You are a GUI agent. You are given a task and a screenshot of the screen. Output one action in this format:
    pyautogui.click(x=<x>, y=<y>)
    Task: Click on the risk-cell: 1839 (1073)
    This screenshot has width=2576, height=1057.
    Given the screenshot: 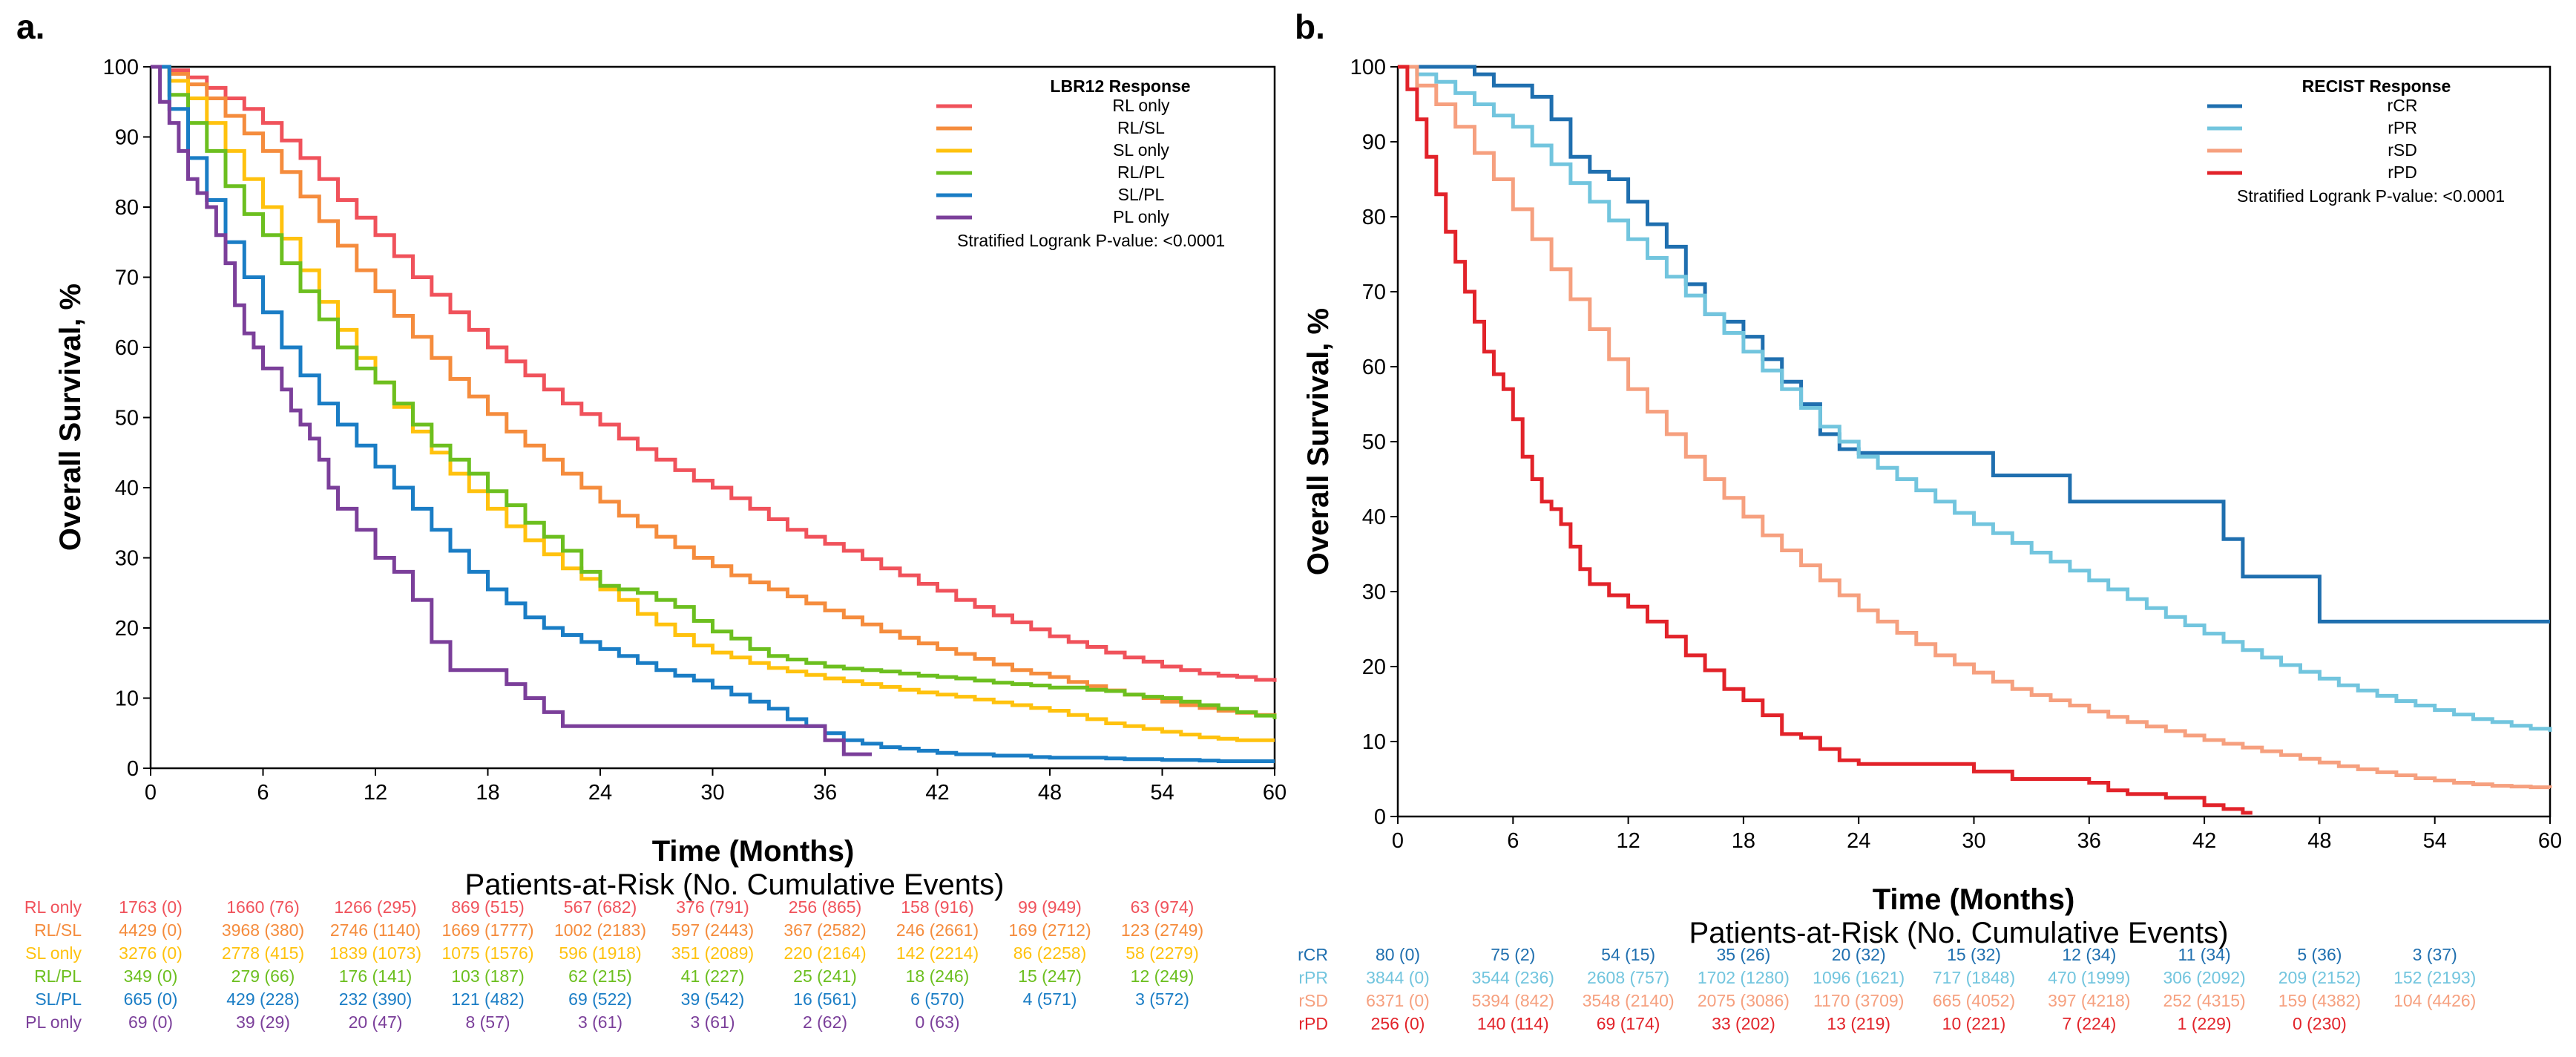 What is the action you would take?
    pyautogui.click(x=375, y=953)
    